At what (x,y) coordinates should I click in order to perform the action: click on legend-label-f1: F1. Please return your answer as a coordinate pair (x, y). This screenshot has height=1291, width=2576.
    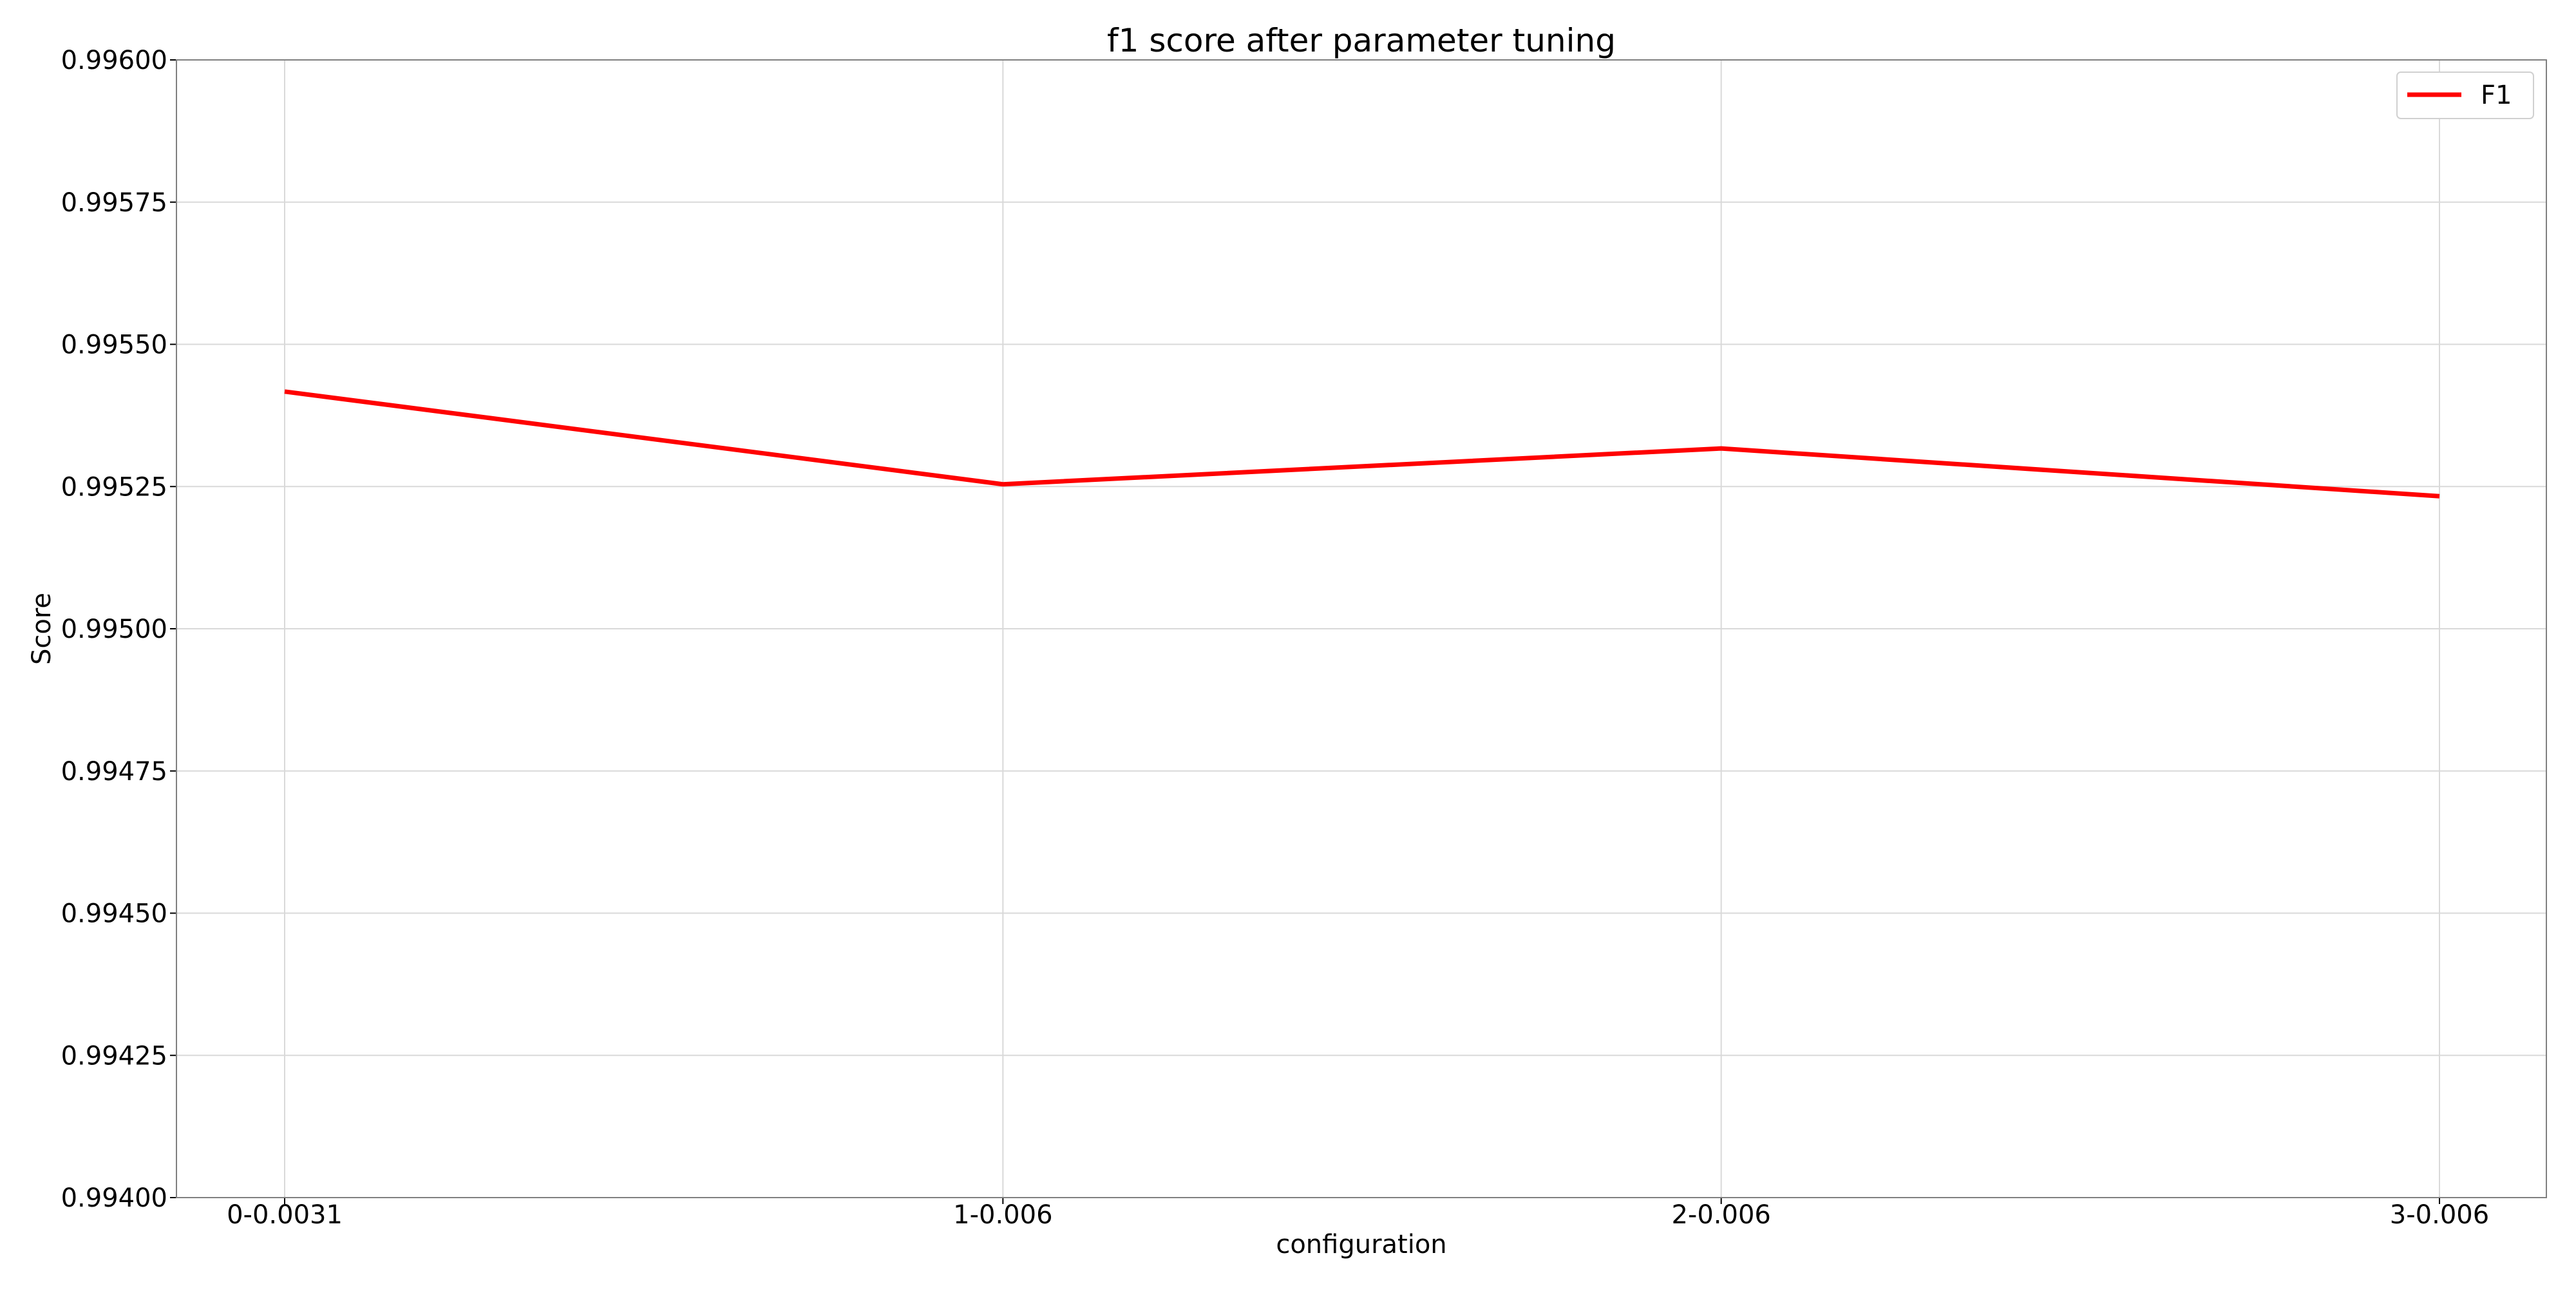
    Looking at the image, I should click on (2496, 95).